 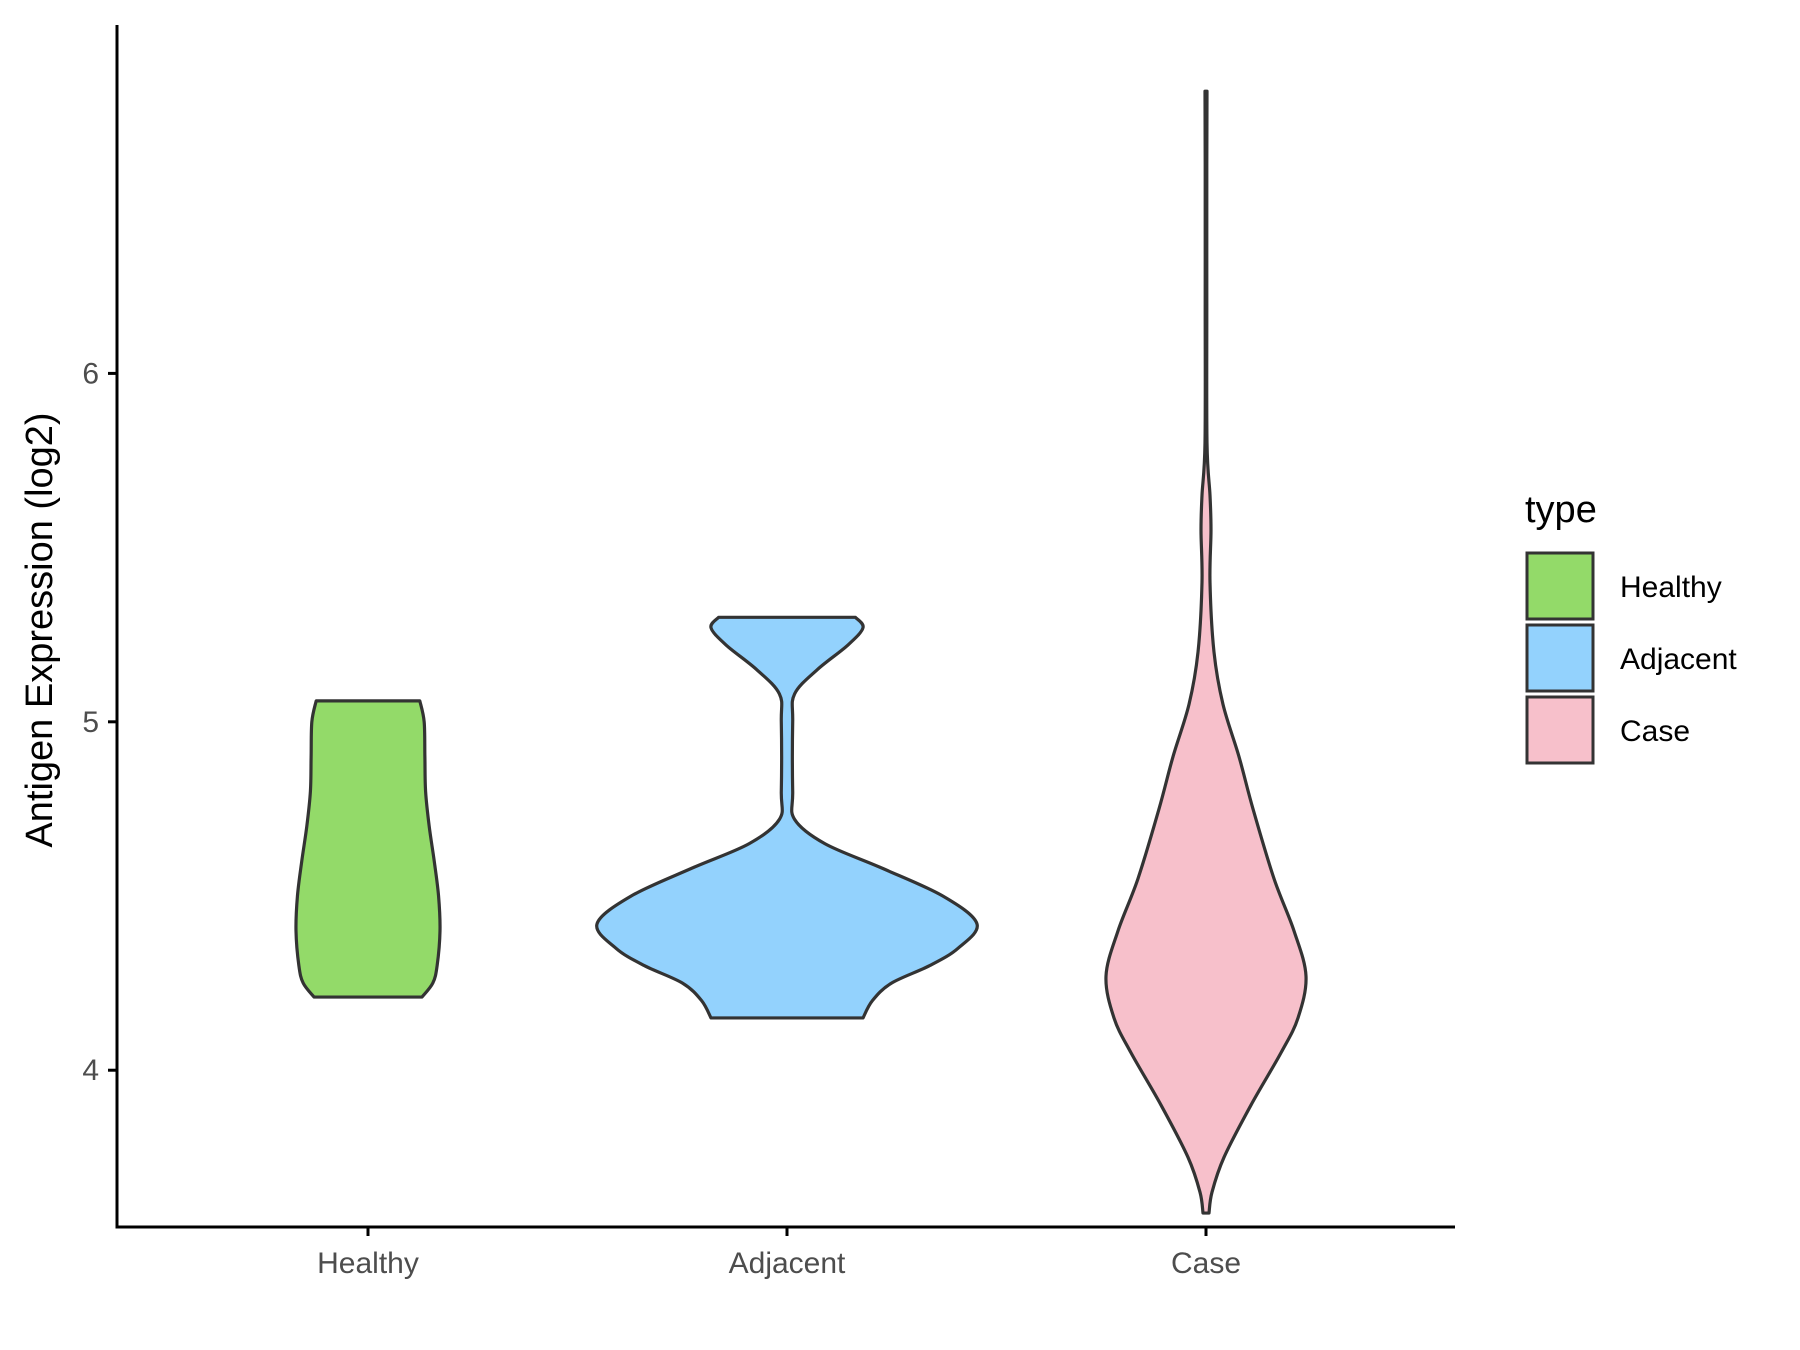 I want to click on legend: type Healthy Adjacent Case, so click(x=1631, y=627).